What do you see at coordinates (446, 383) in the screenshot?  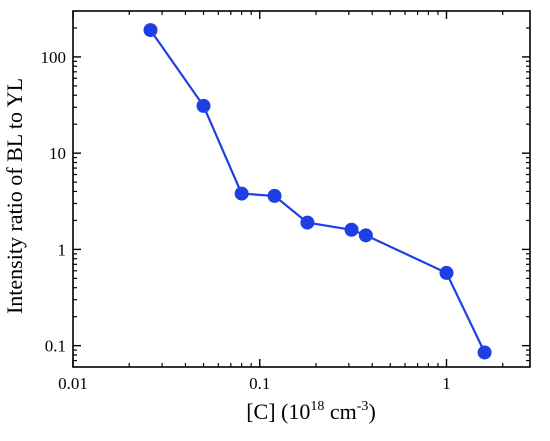 I see `x-tick-label: 1` at bounding box center [446, 383].